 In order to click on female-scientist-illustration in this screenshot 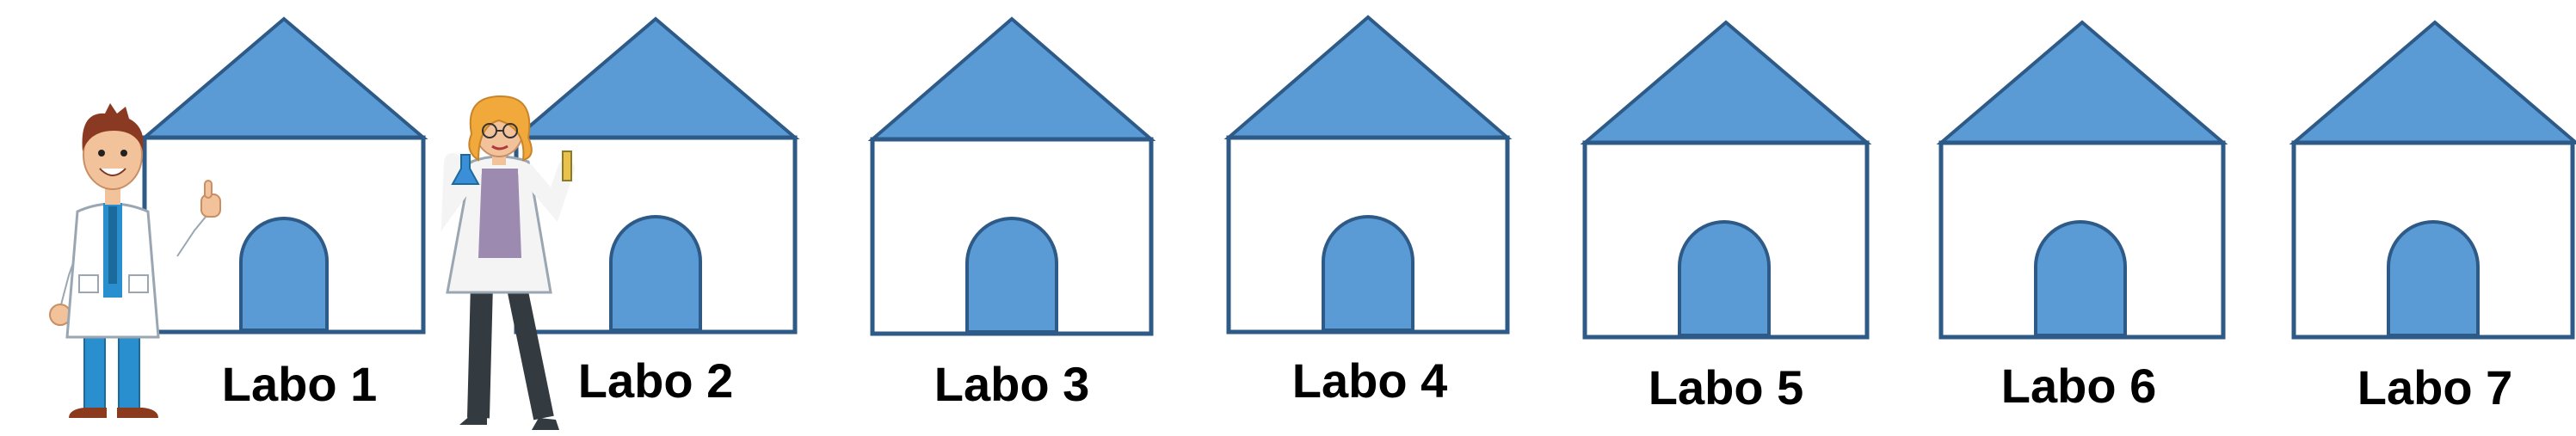, I will do `click(508, 262)`.